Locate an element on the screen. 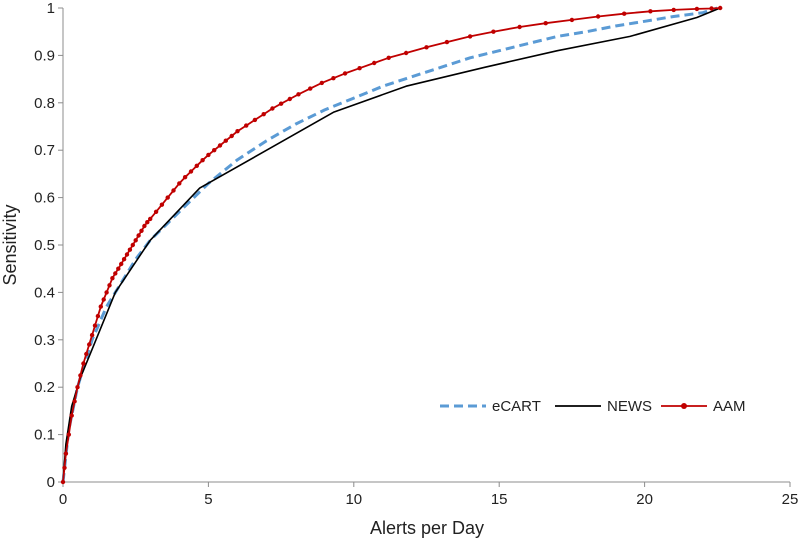  y-tick-label: 0.8 is located at coordinates (44, 103).